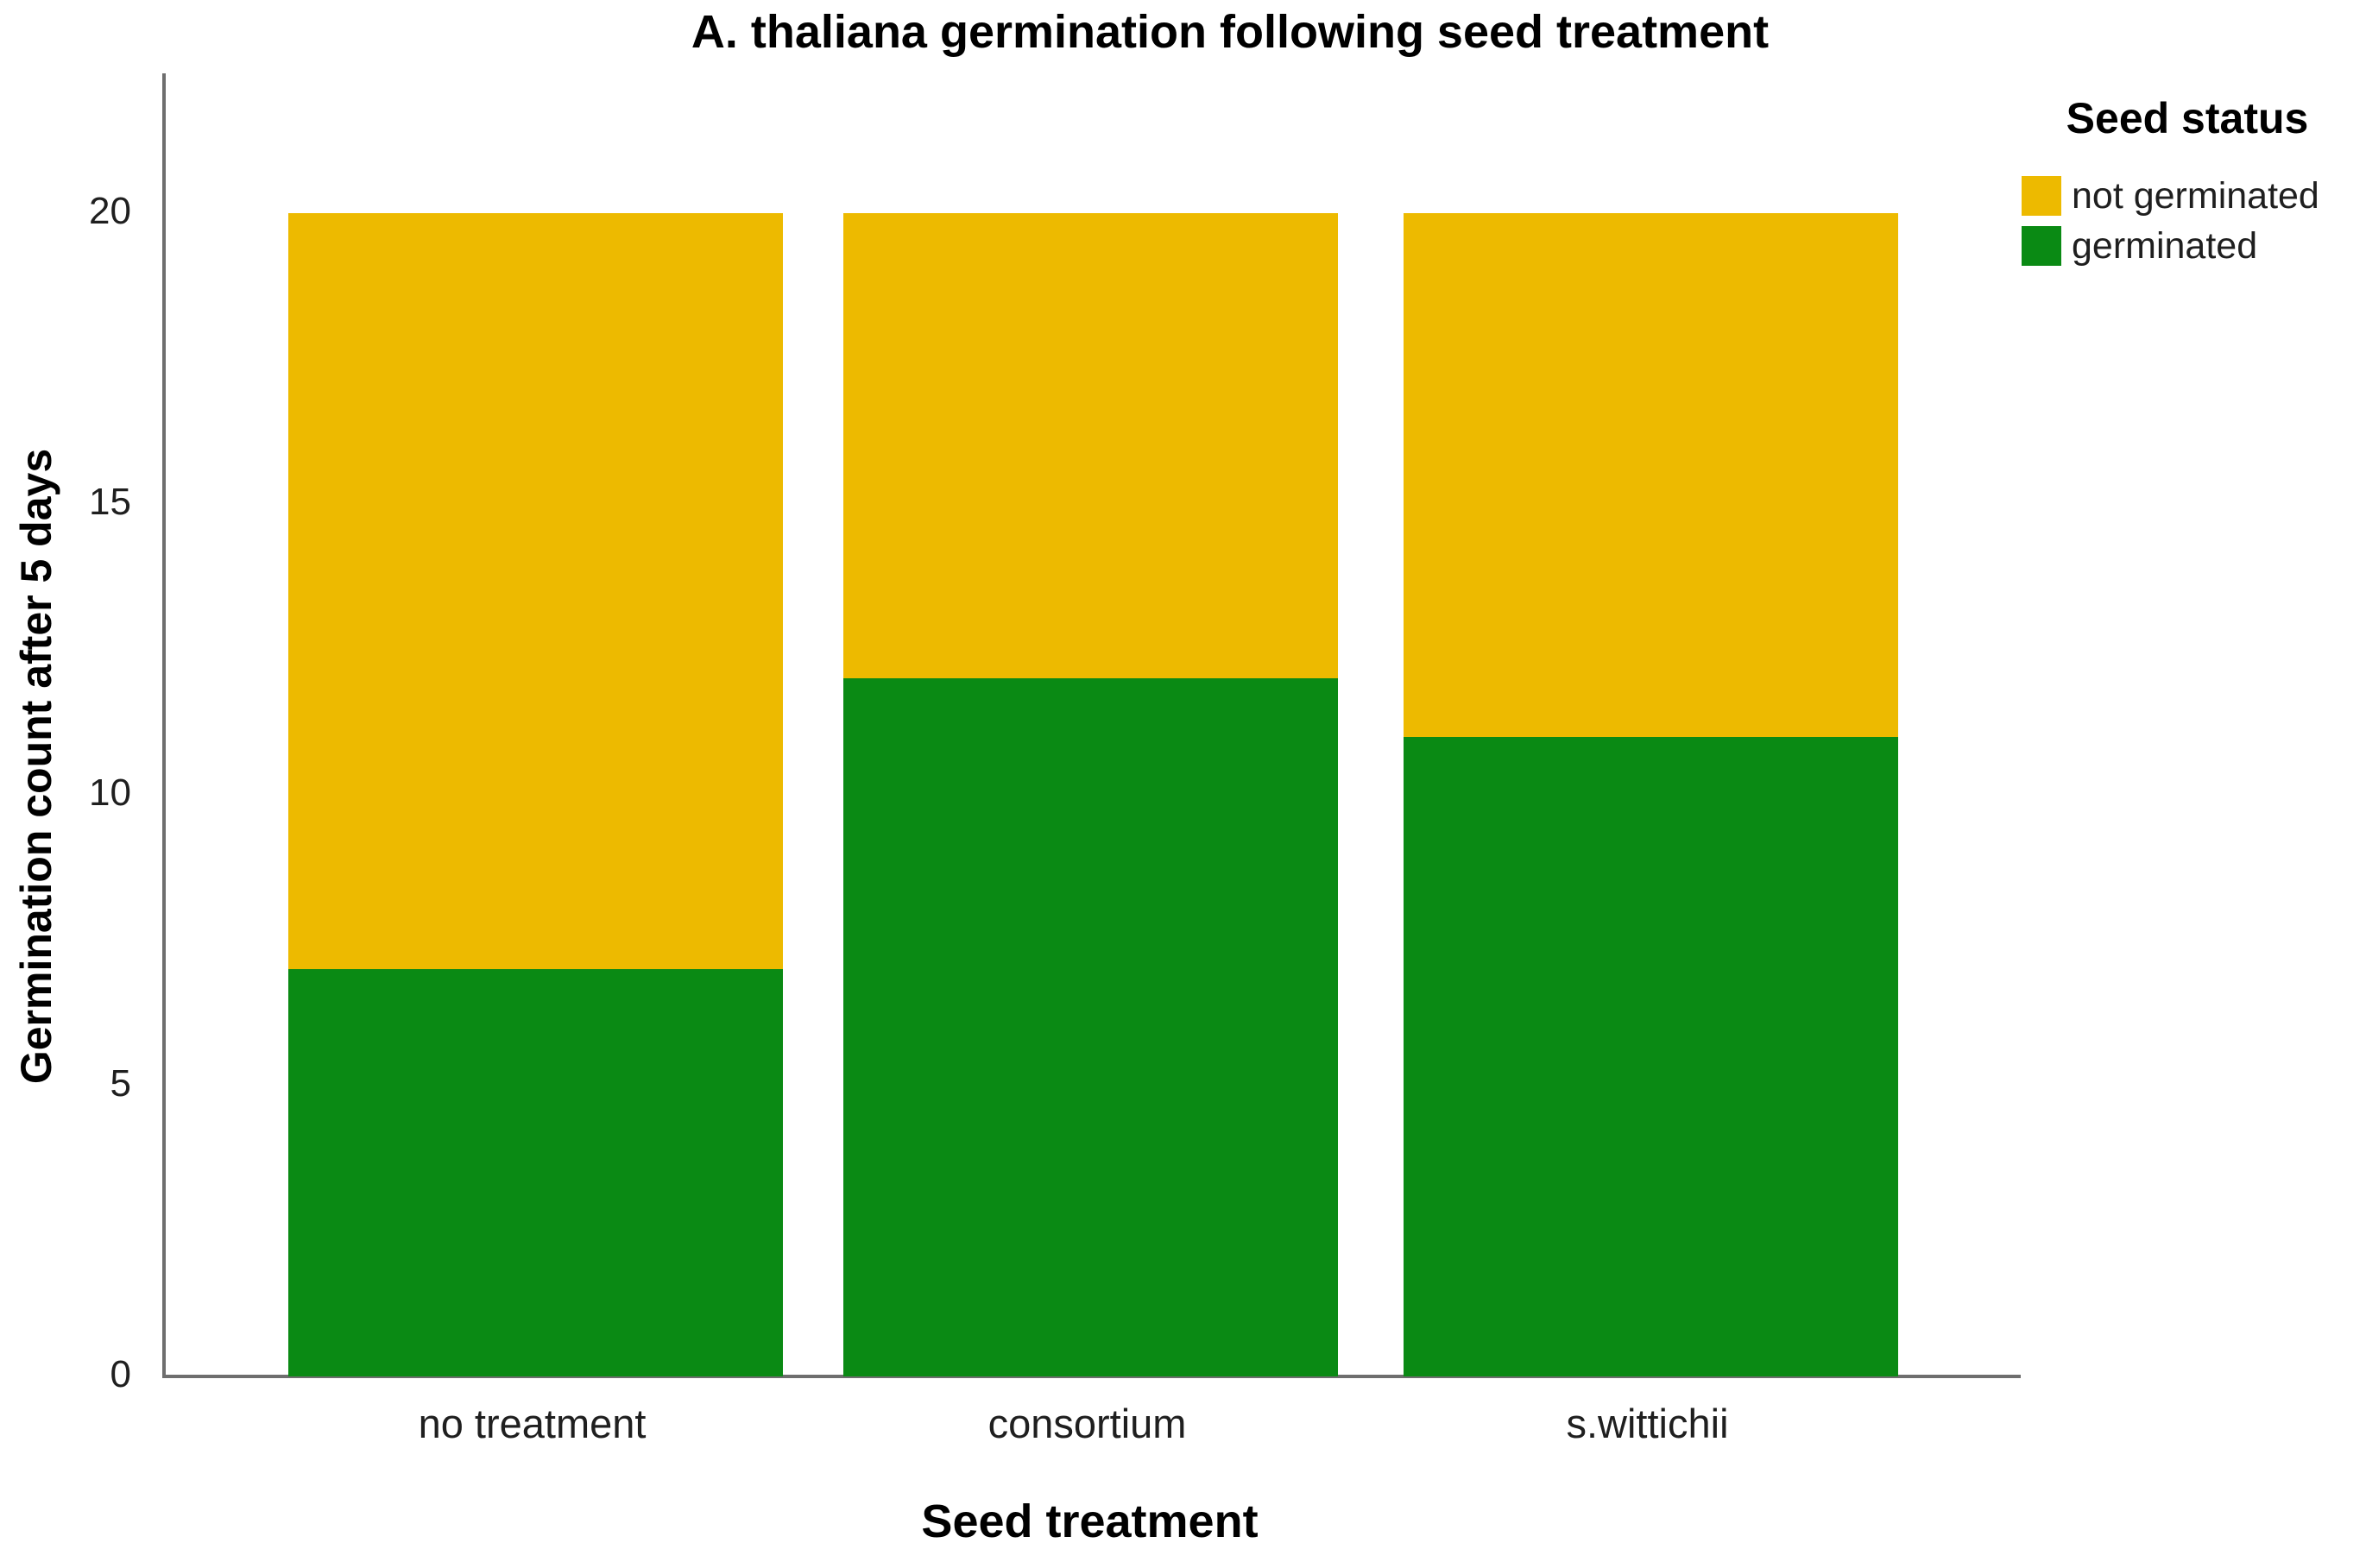 The image size is (2366, 1568). Describe the element at coordinates (1087, 1423) in the screenshot. I see `x-tick-label: consortium` at that location.